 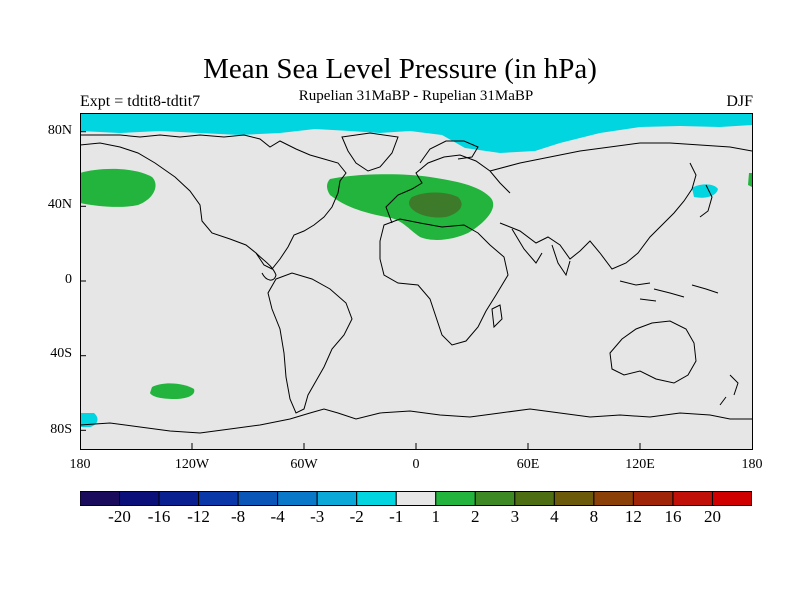 What do you see at coordinates (669, 291) in the screenshot?
I see `coastline-indonesia` at bounding box center [669, 291].